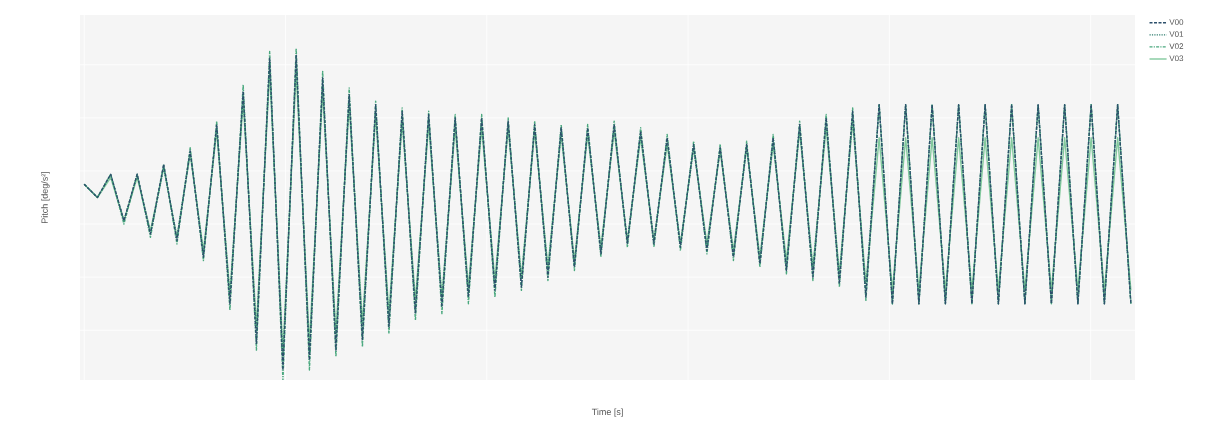 The width and height of the screenshot is (1217, 423). What do you see at coordinates (607, 412) in the screenshot?
I see `x-axis-title: Time [s]` at bounding box center [607, 412].